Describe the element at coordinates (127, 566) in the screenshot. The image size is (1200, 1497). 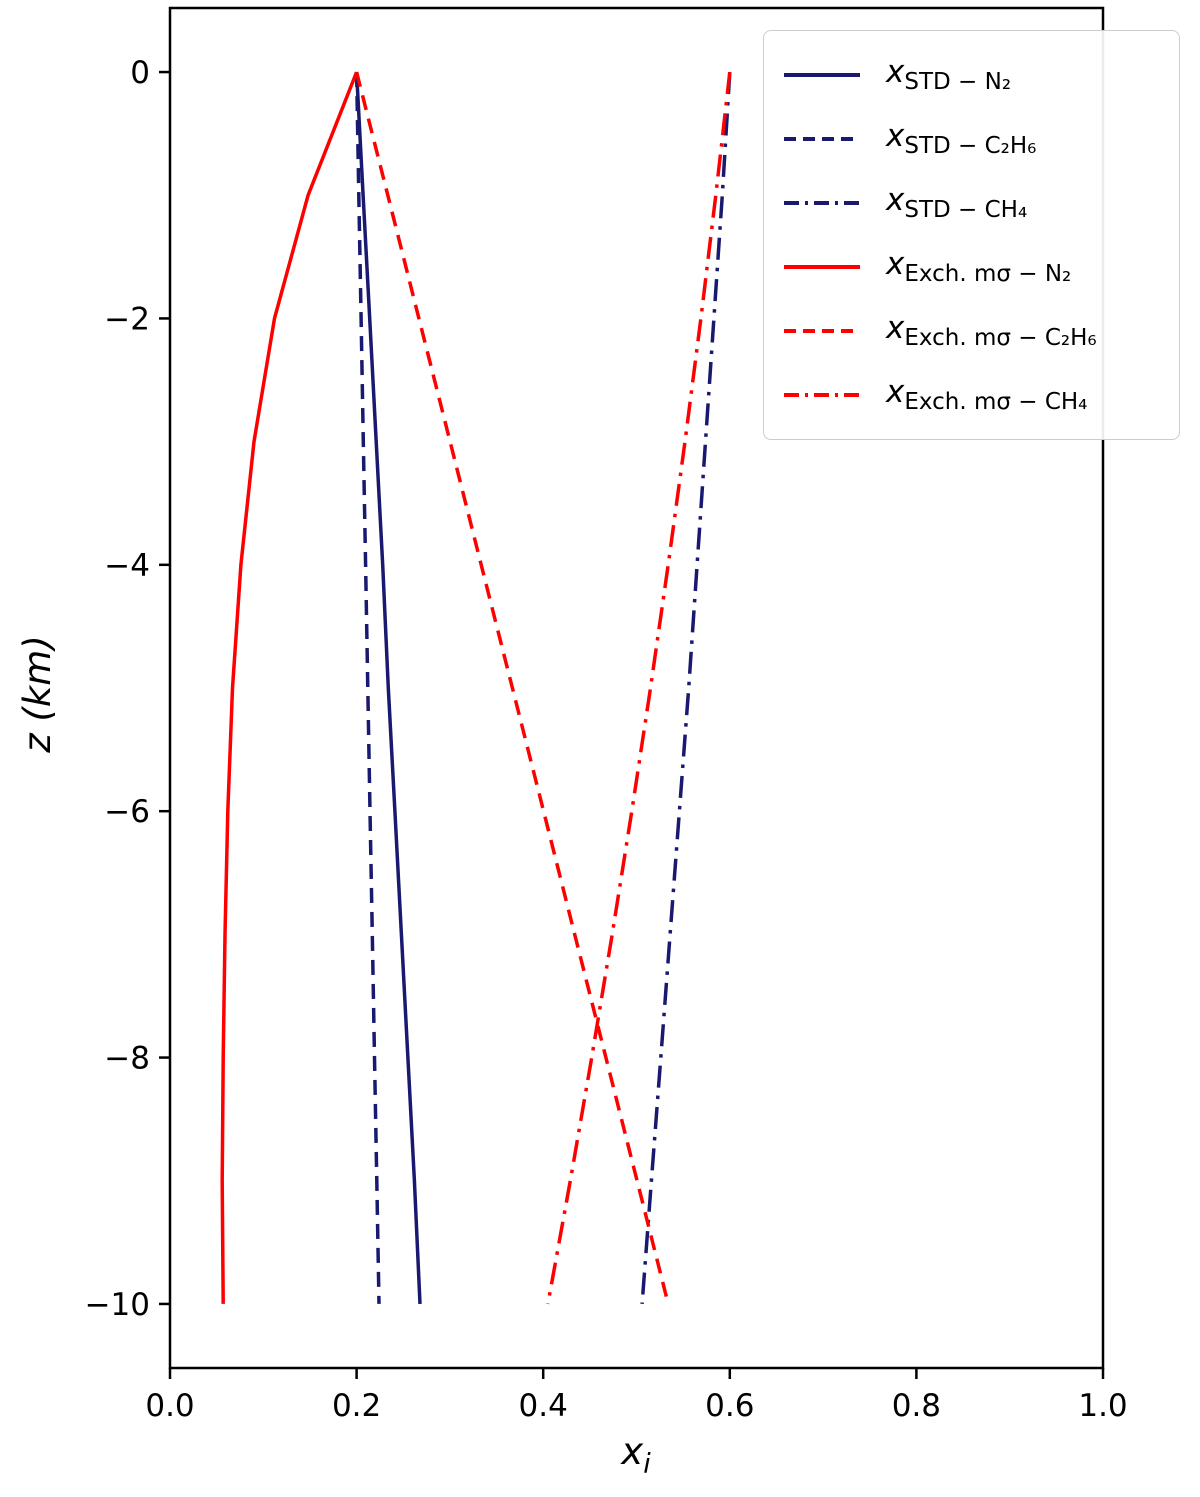
I see `y-tick-label: −4` at that location.